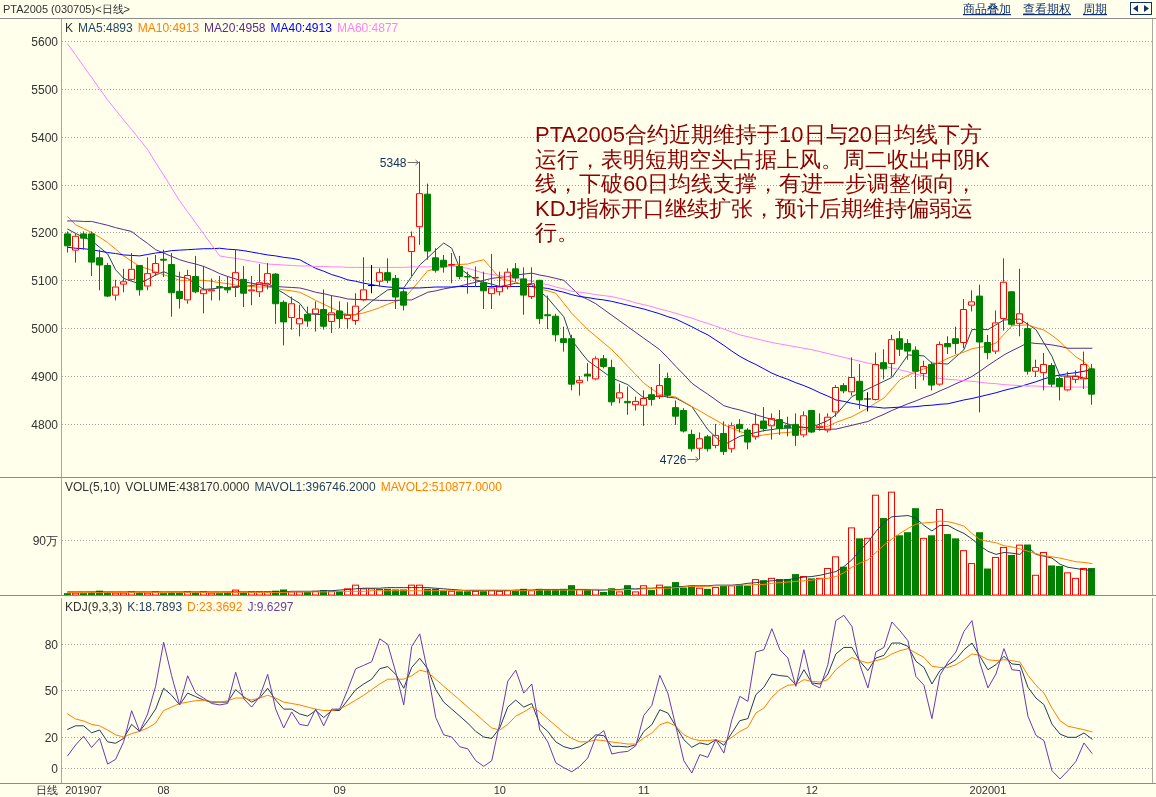 The width and height of the screenshot is (1156, 797). I want to click on annotation: 4726, so click(673, 459).